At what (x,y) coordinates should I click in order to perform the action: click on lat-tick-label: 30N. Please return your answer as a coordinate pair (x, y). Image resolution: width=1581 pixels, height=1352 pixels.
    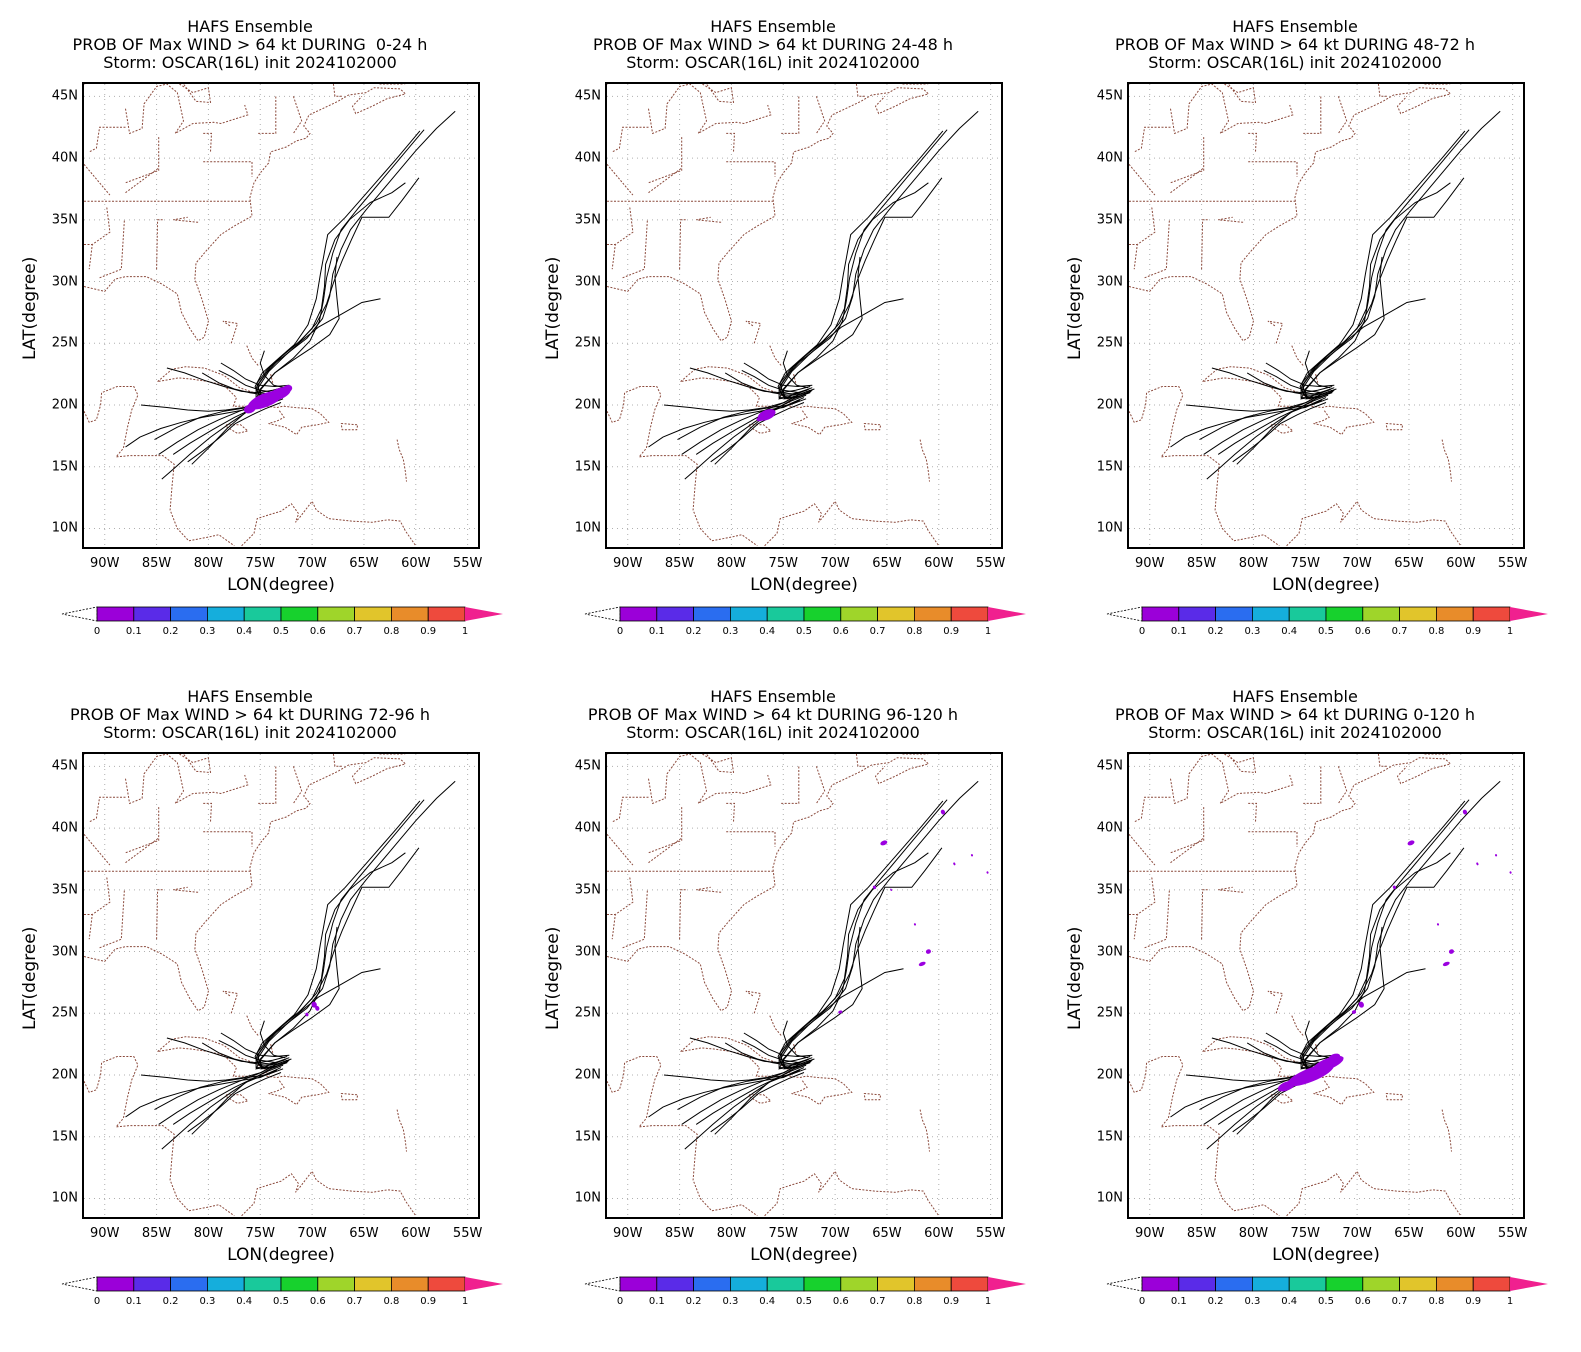
    Looking at the image, I should click on (587, 952).